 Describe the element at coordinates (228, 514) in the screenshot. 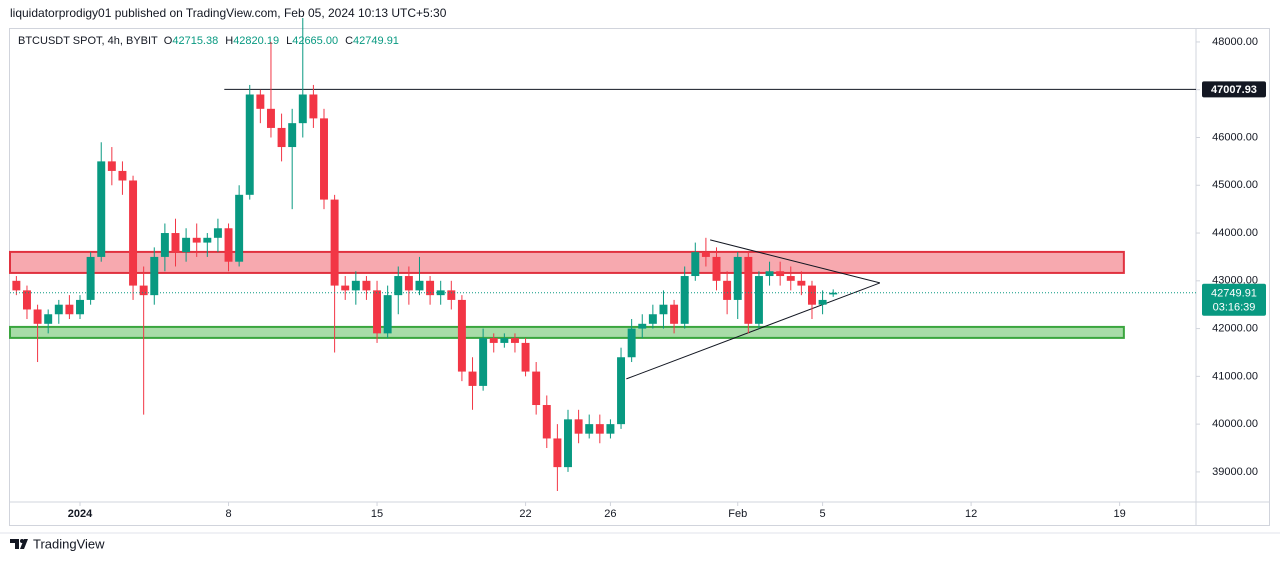

I see `x-tick-label: 8` at that location.